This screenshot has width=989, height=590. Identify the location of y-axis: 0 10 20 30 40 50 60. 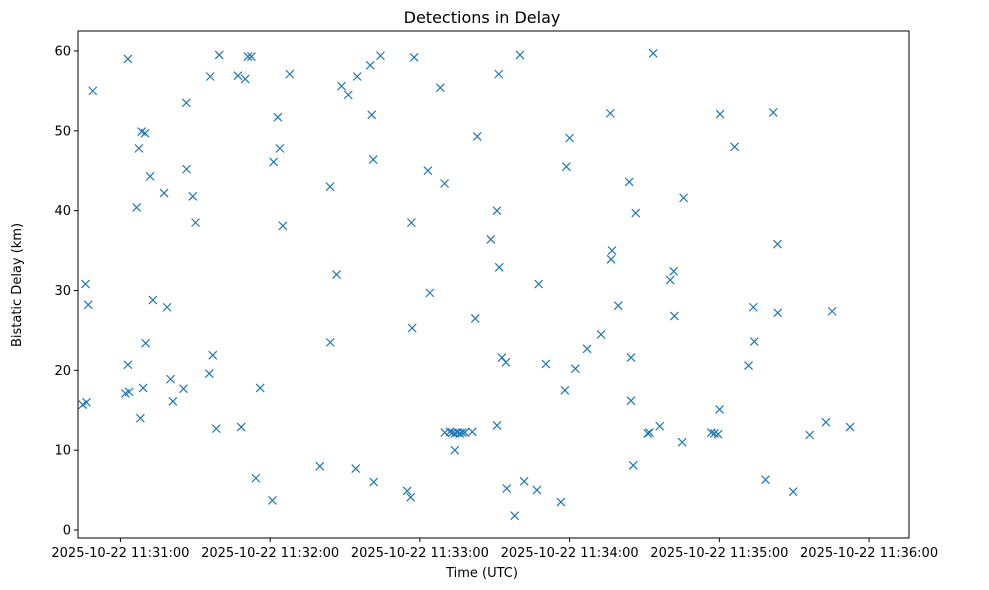
(66, 291).